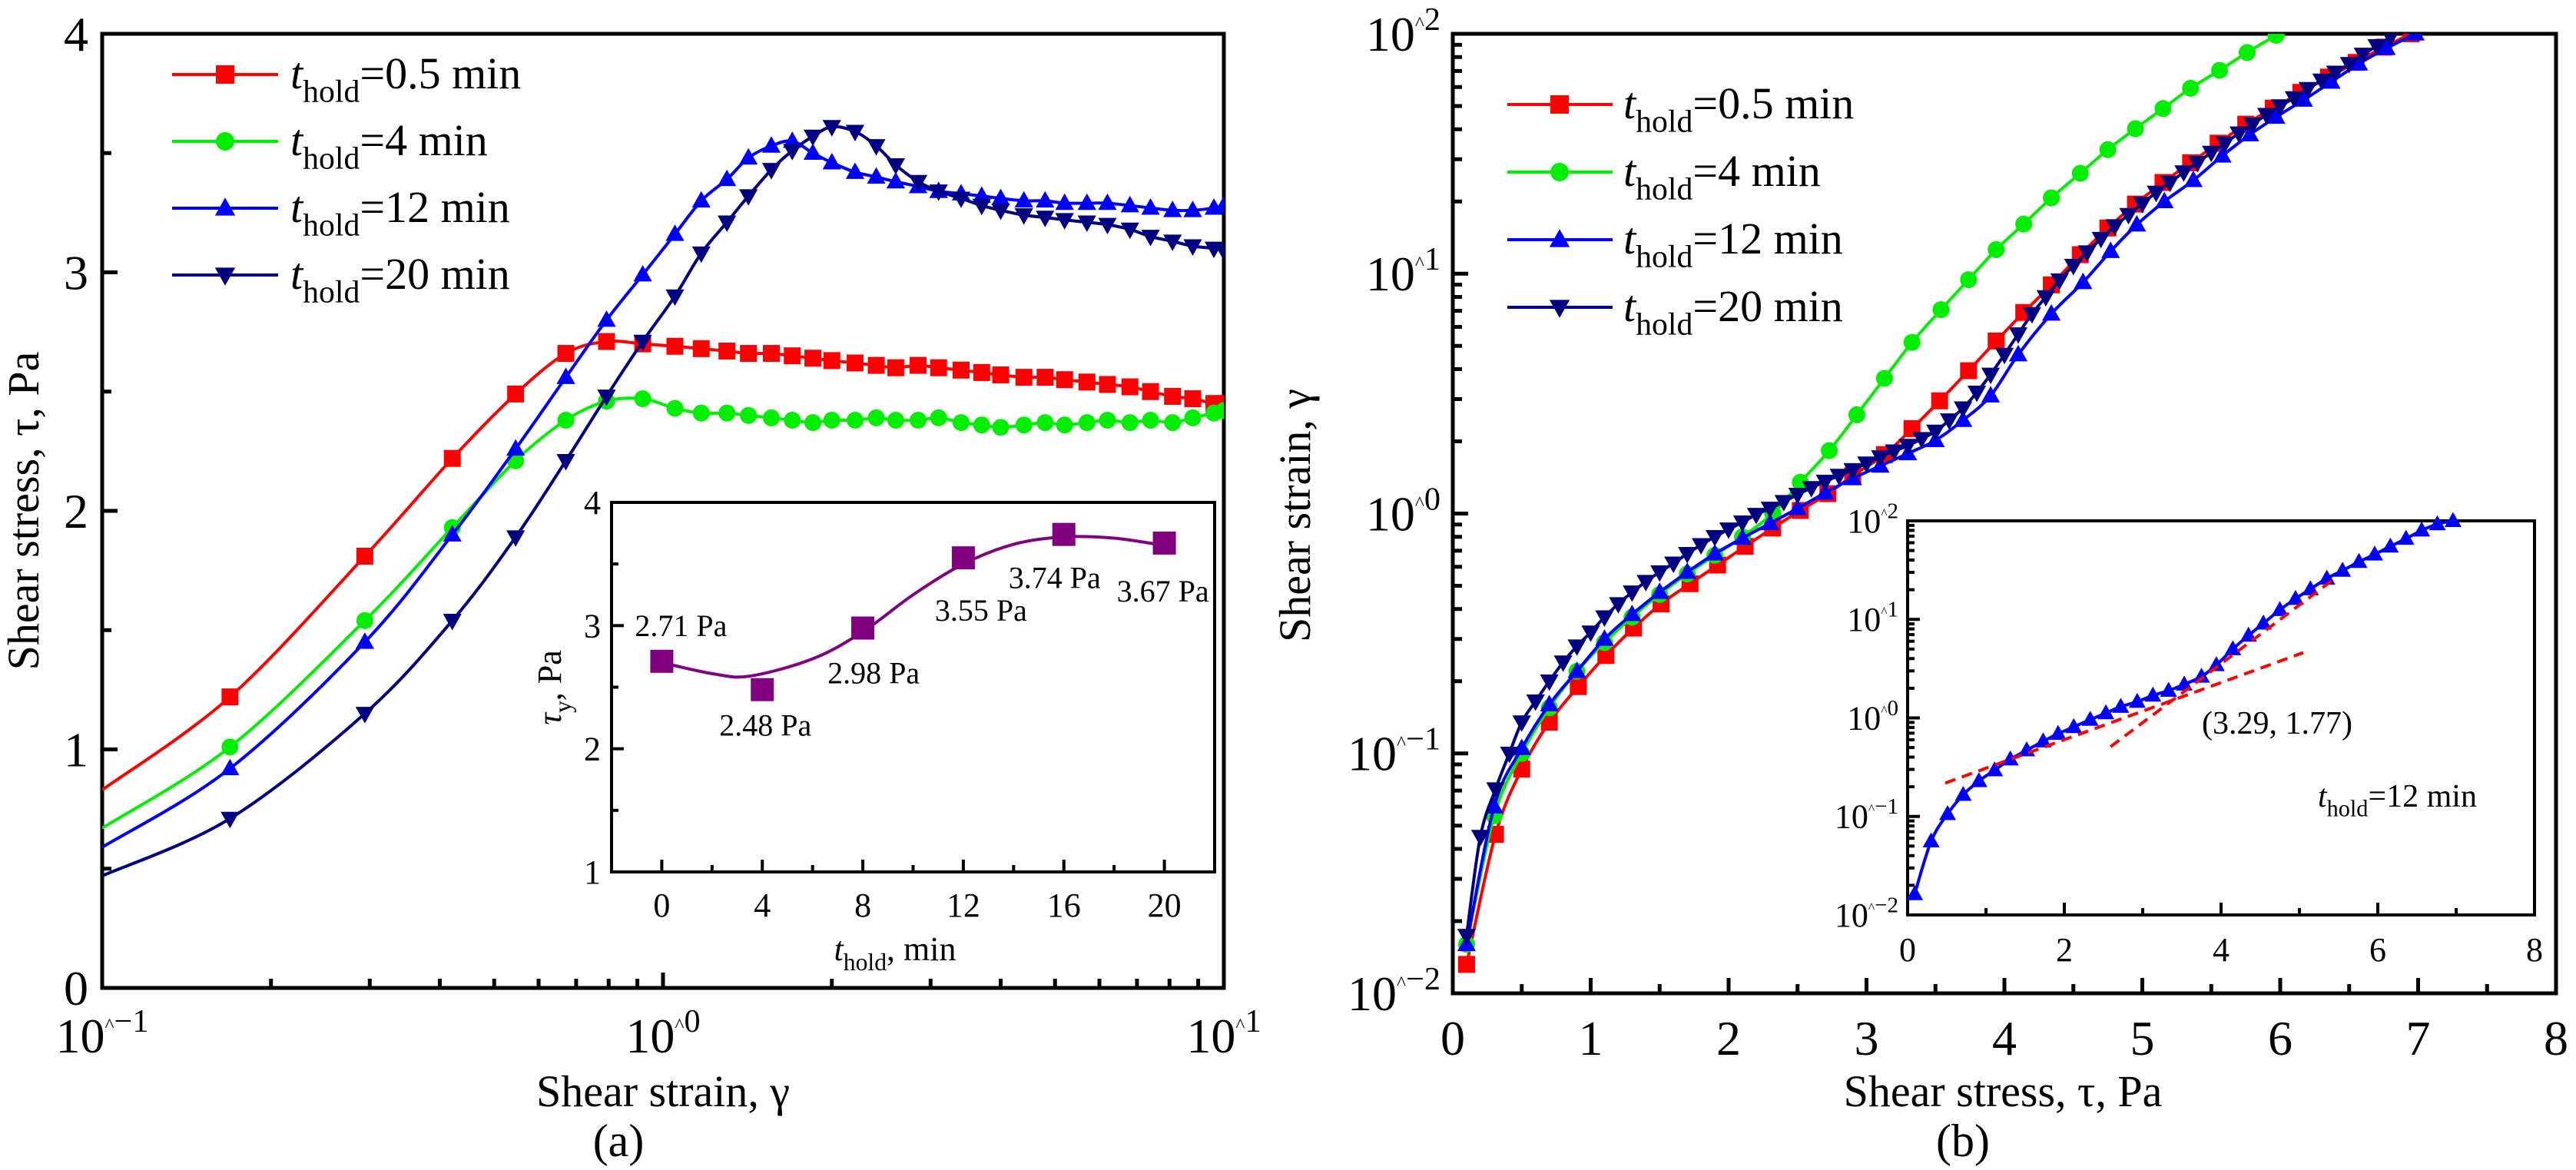  Describe the element at coordinates (592, 749) in the screenshot. I see `y-tick-label: 2` at that location.